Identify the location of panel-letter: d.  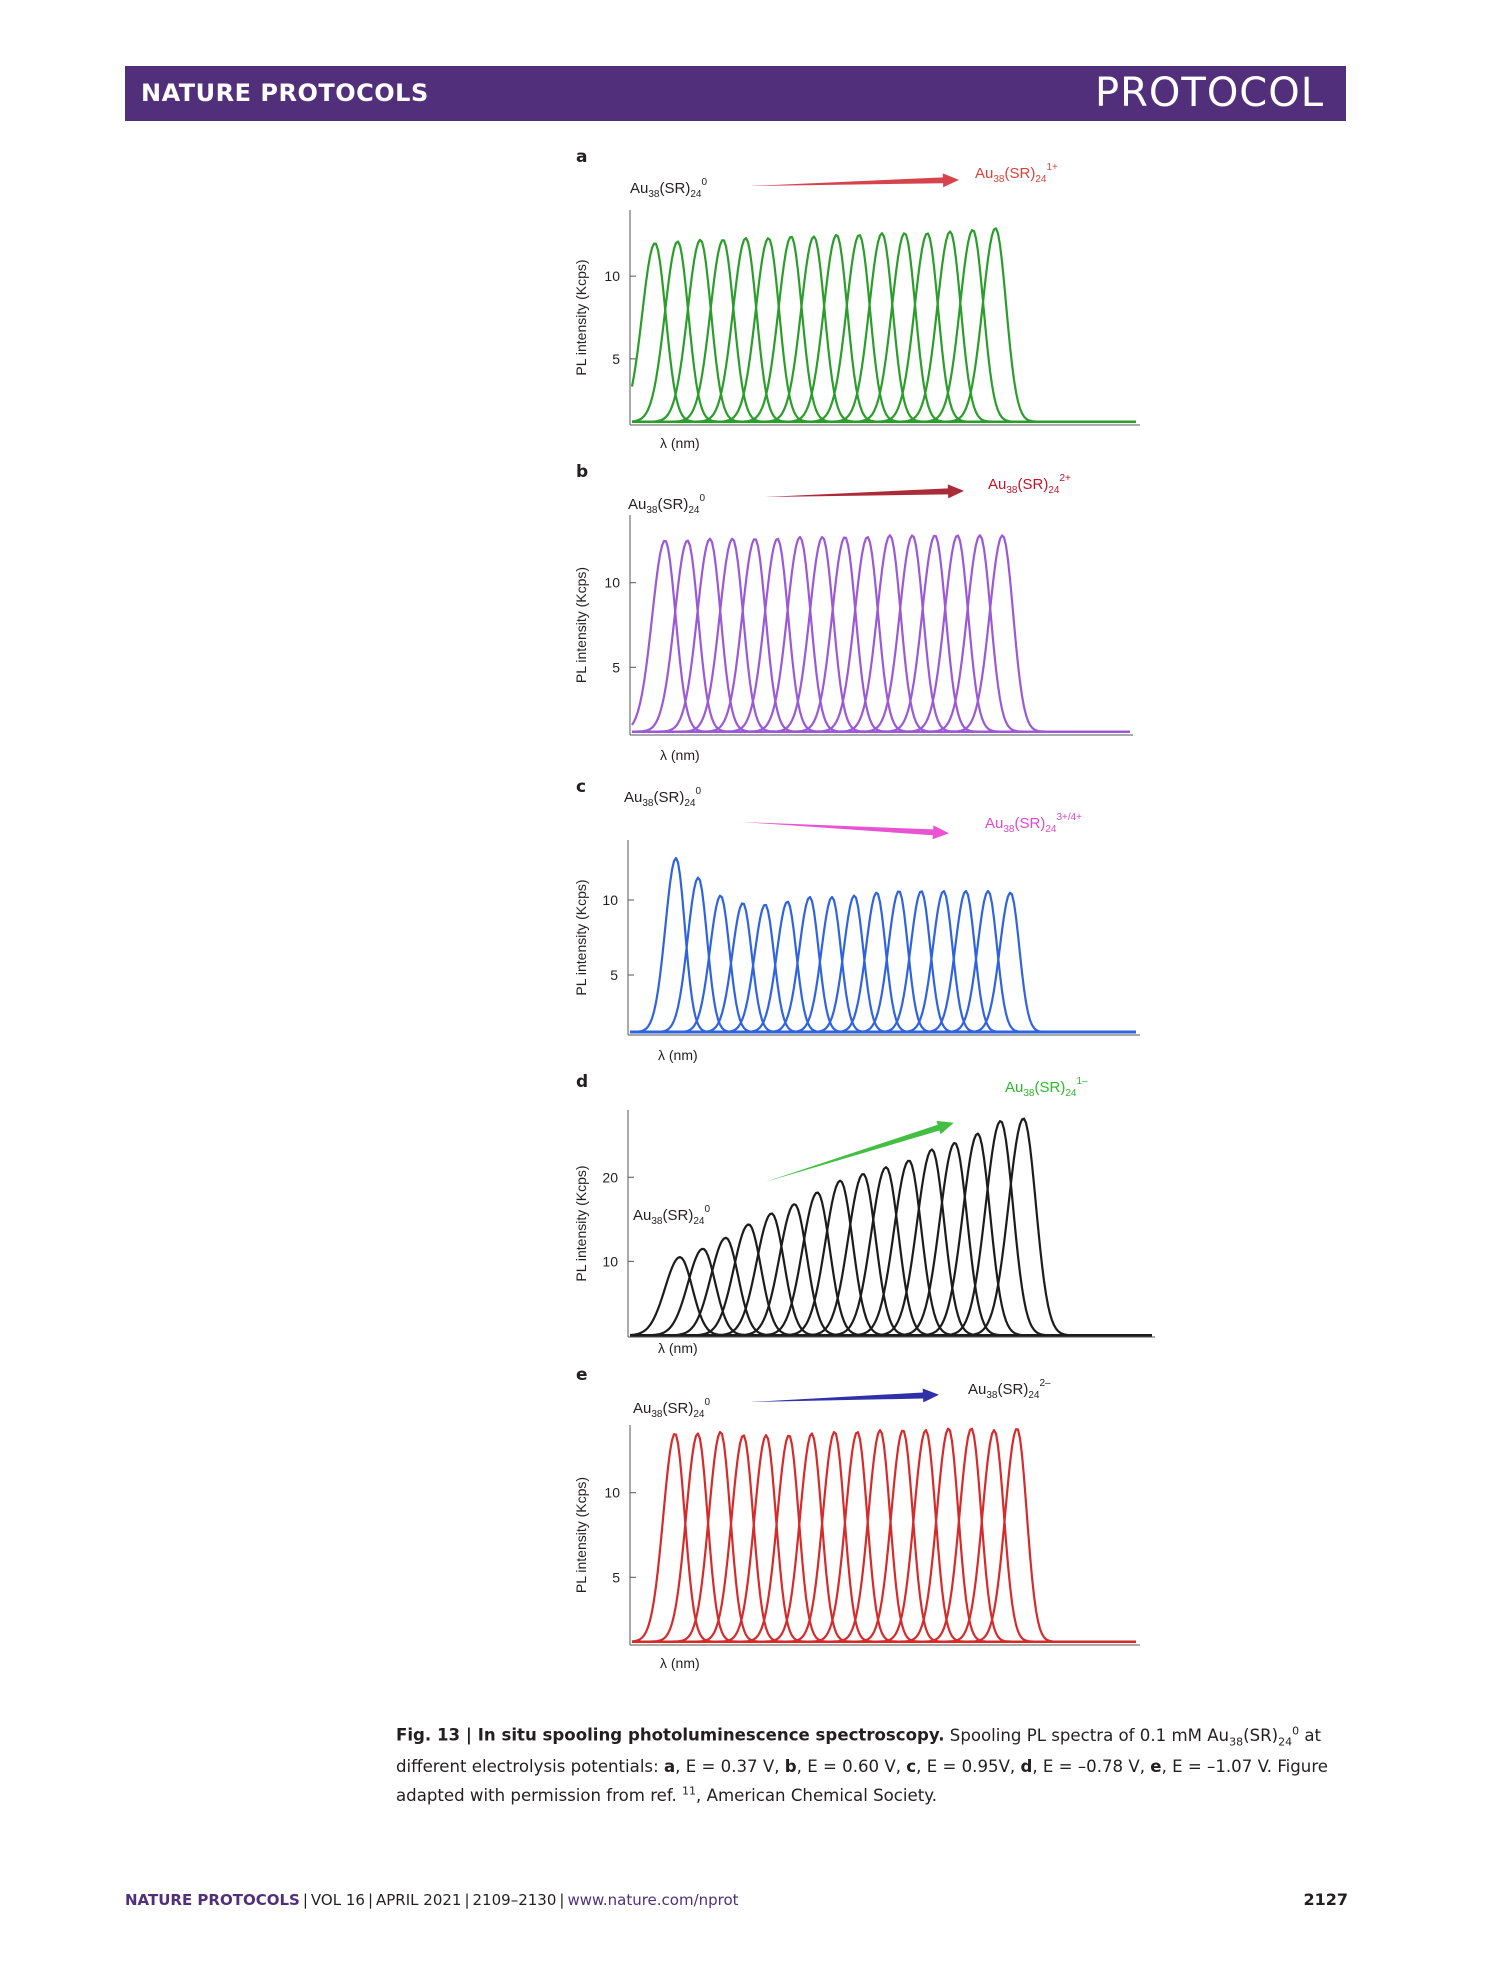
(582, 1082).